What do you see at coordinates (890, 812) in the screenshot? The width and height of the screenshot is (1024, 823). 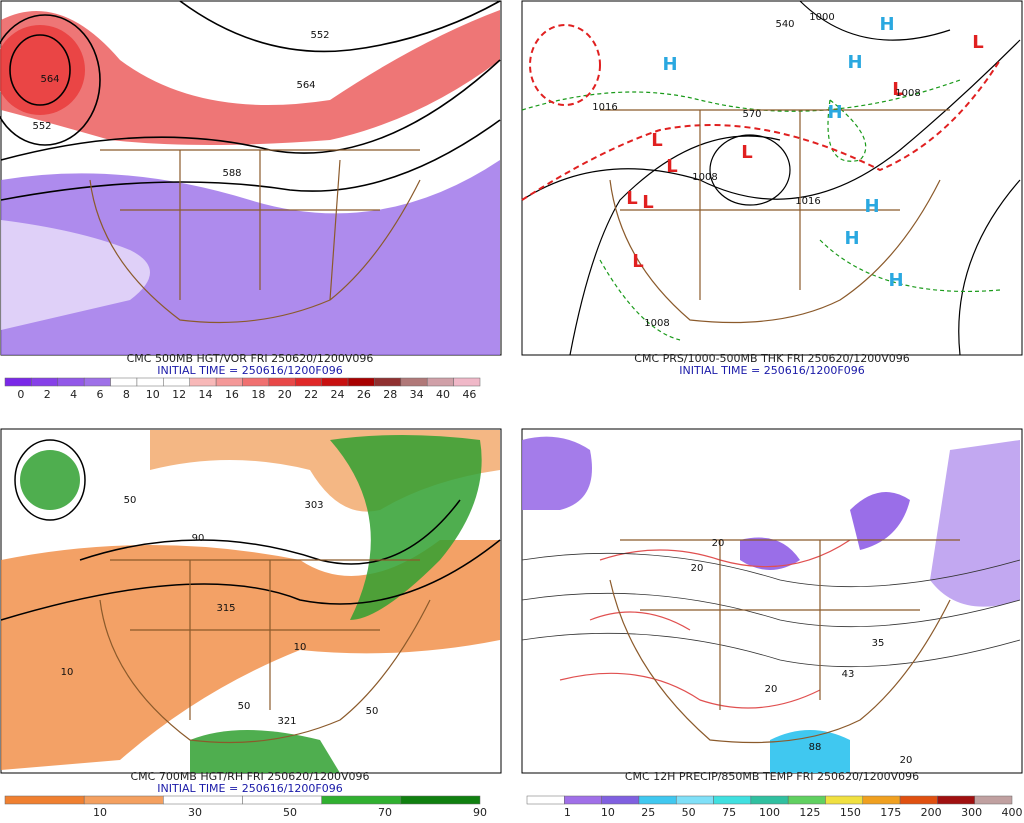 I see `colorbar-label: 175` at bounding box center [890, 812].